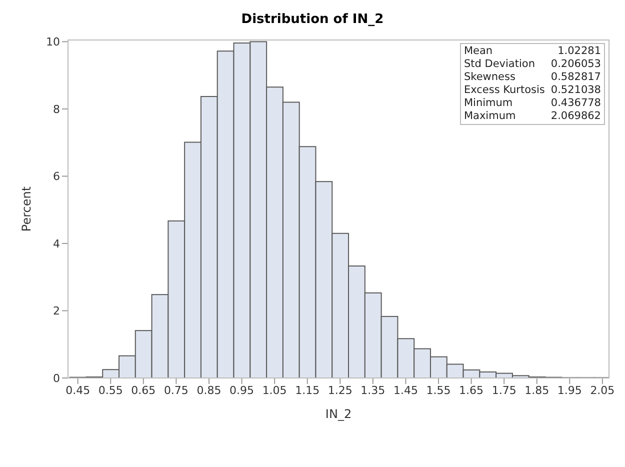  Describe the element at coordinates (56, 177) in the screenshot. I see `y-tick-label: 6` at that location.